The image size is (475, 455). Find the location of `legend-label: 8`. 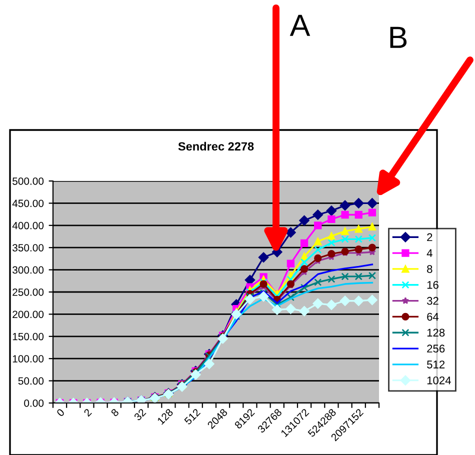

legend-label: 8 is located at coordinates (429, 269).